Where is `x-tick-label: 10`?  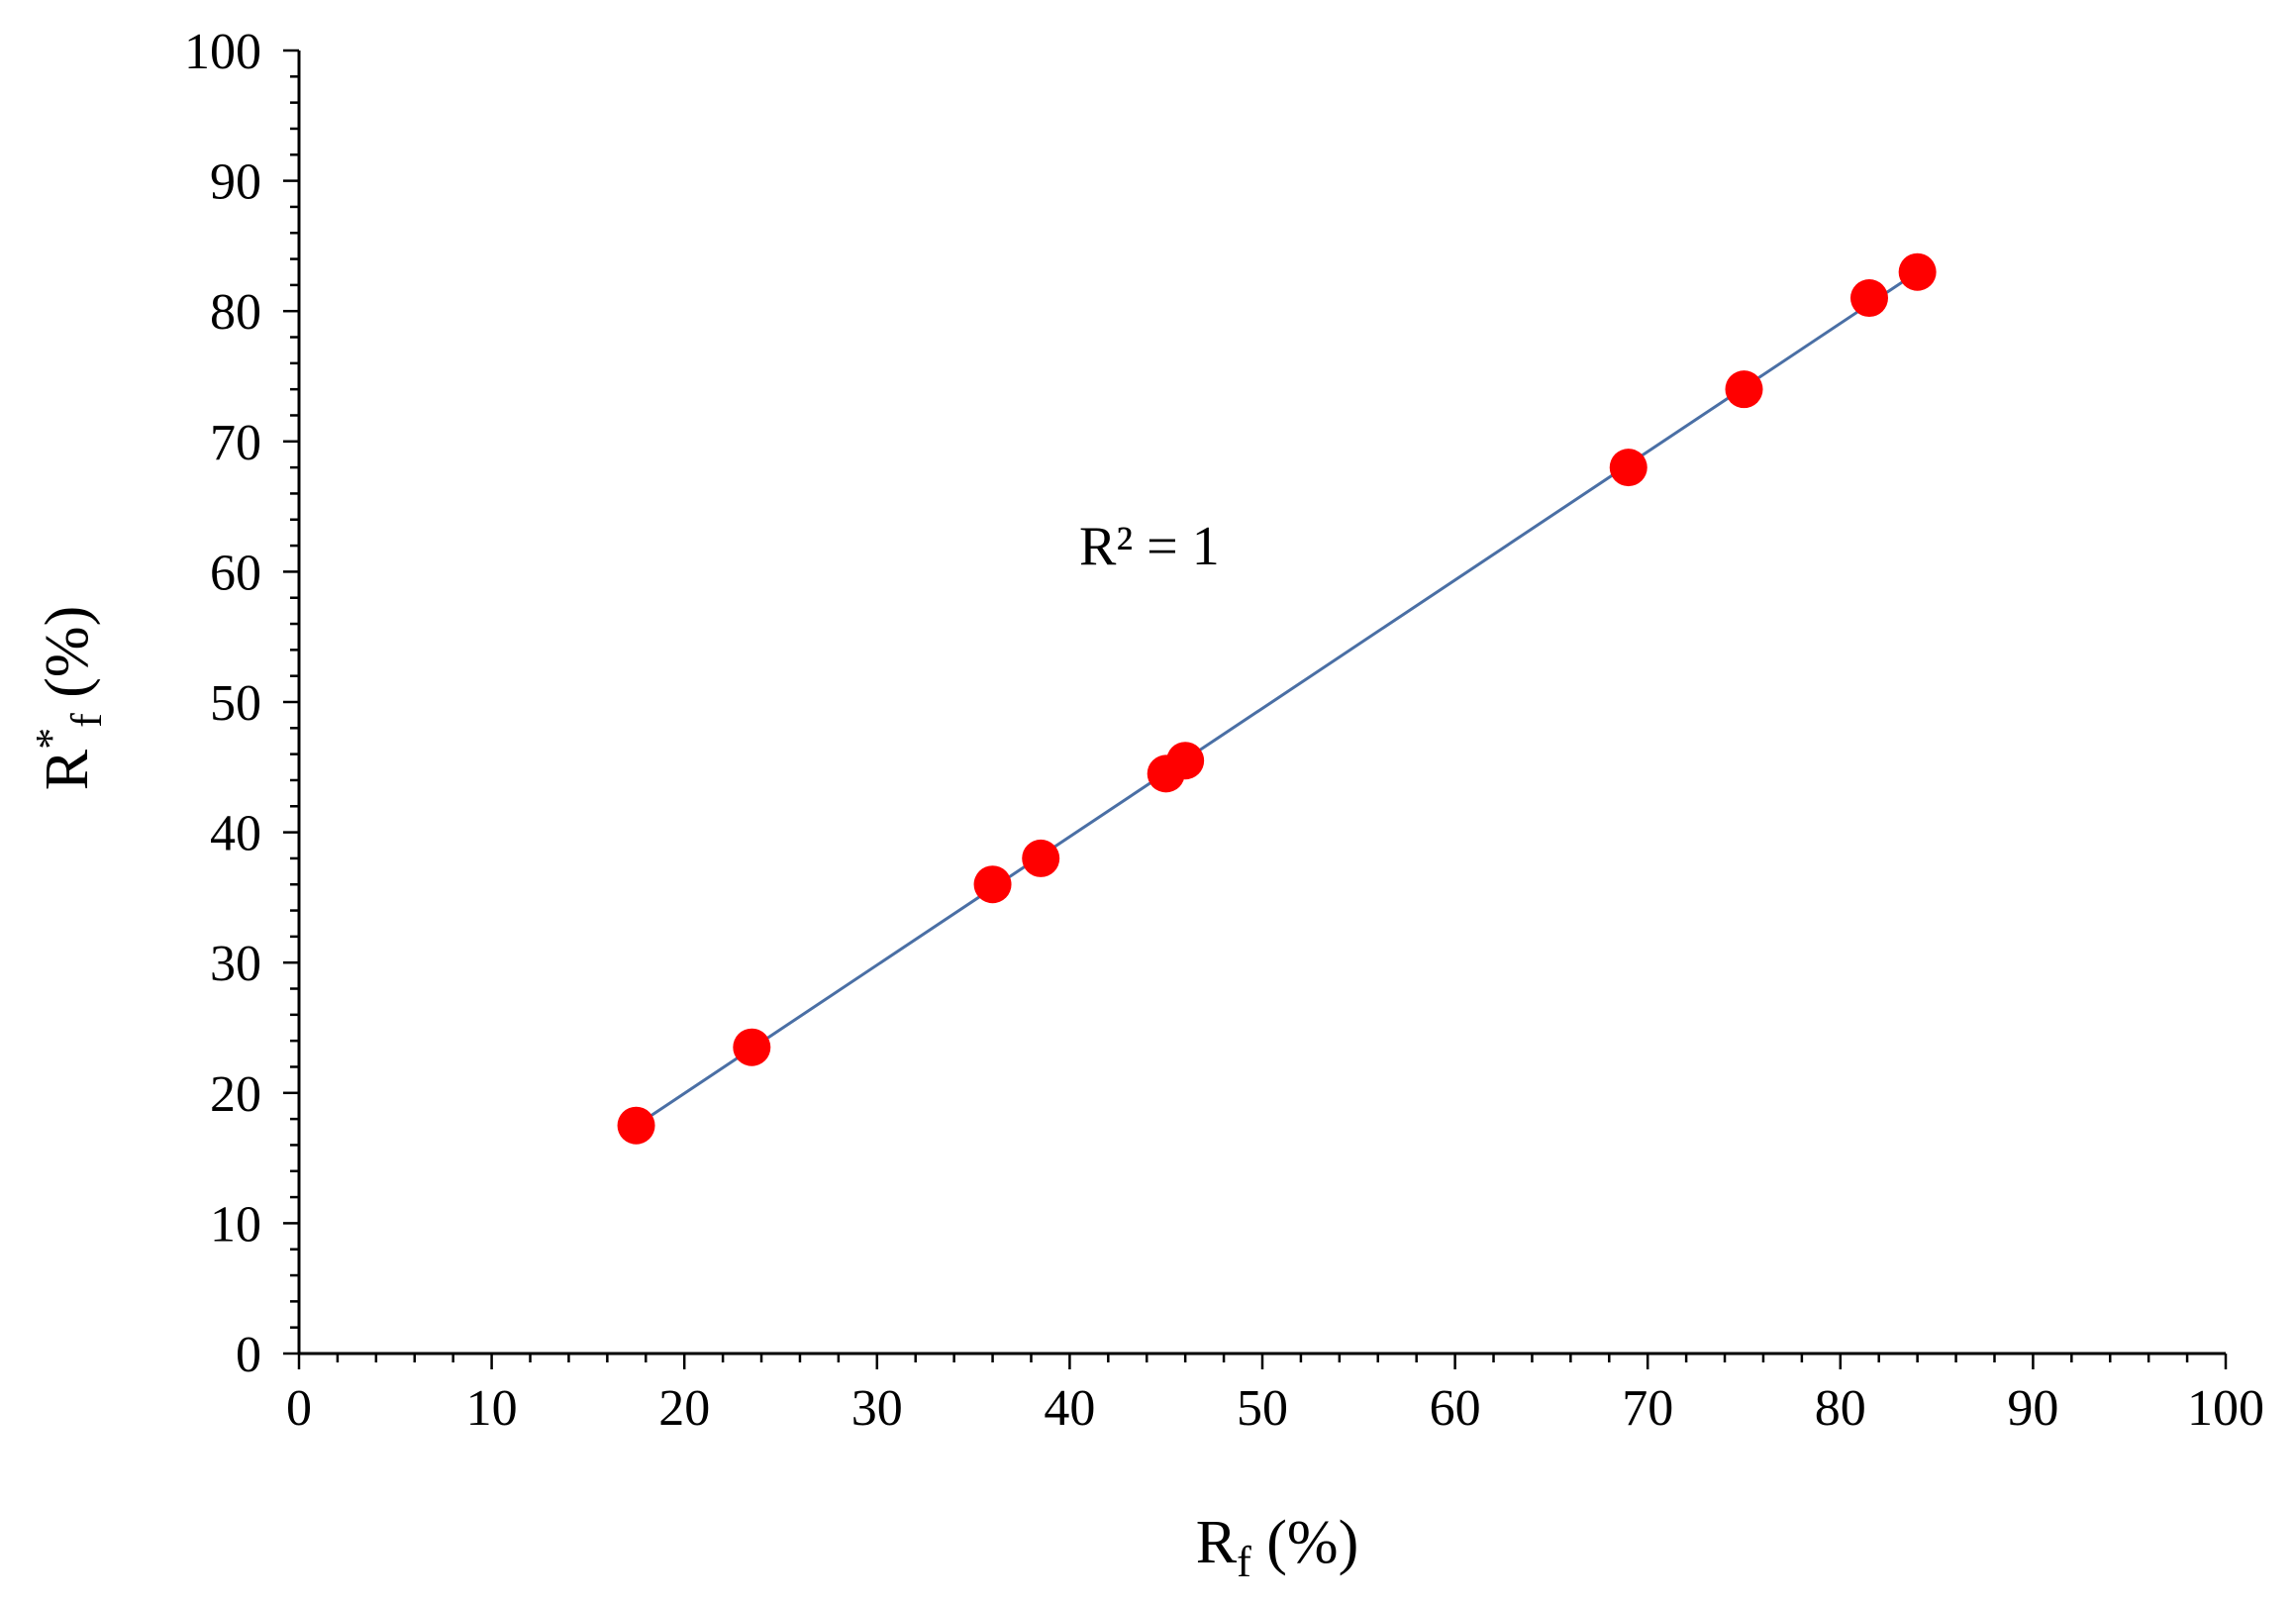 x-tick-label: 10 is located at coordinates (492, 1408).